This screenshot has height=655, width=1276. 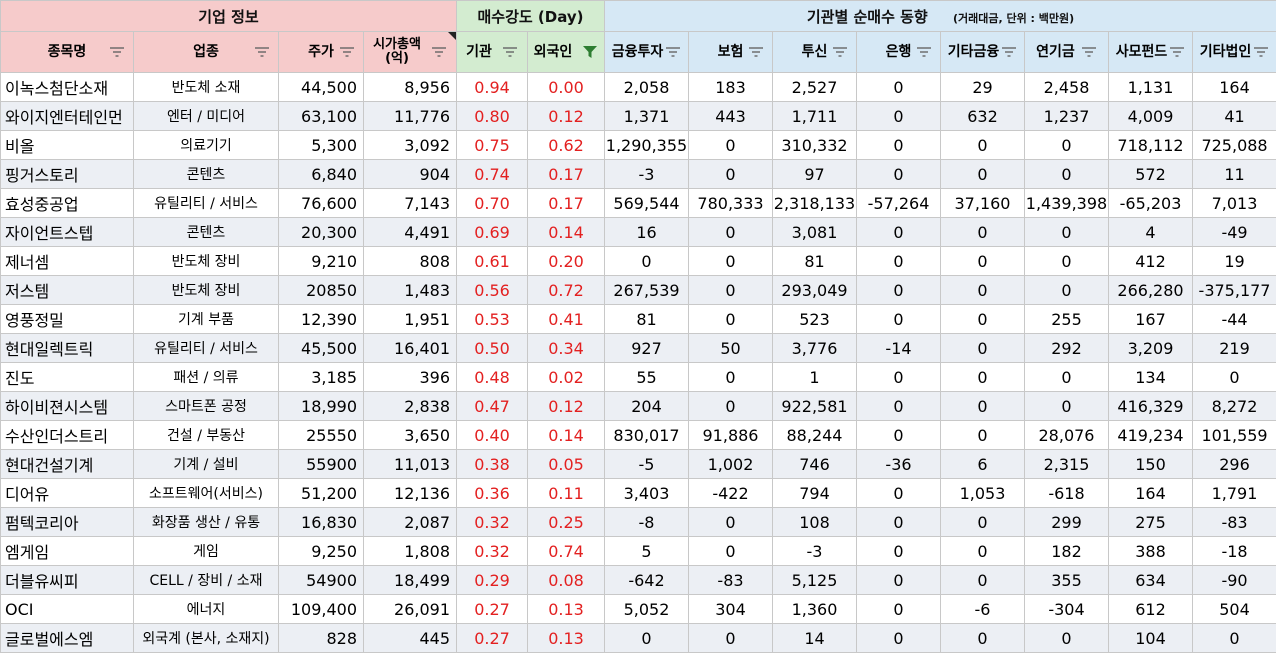 I want to click on cell-name: 하이비젼시스템, so click(x=67, y=406).